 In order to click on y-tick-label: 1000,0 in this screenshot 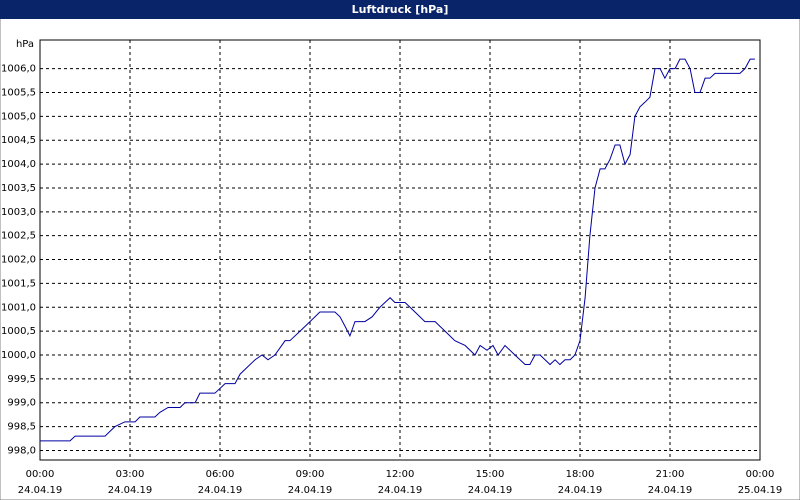, I will do `click(18, 355)`.